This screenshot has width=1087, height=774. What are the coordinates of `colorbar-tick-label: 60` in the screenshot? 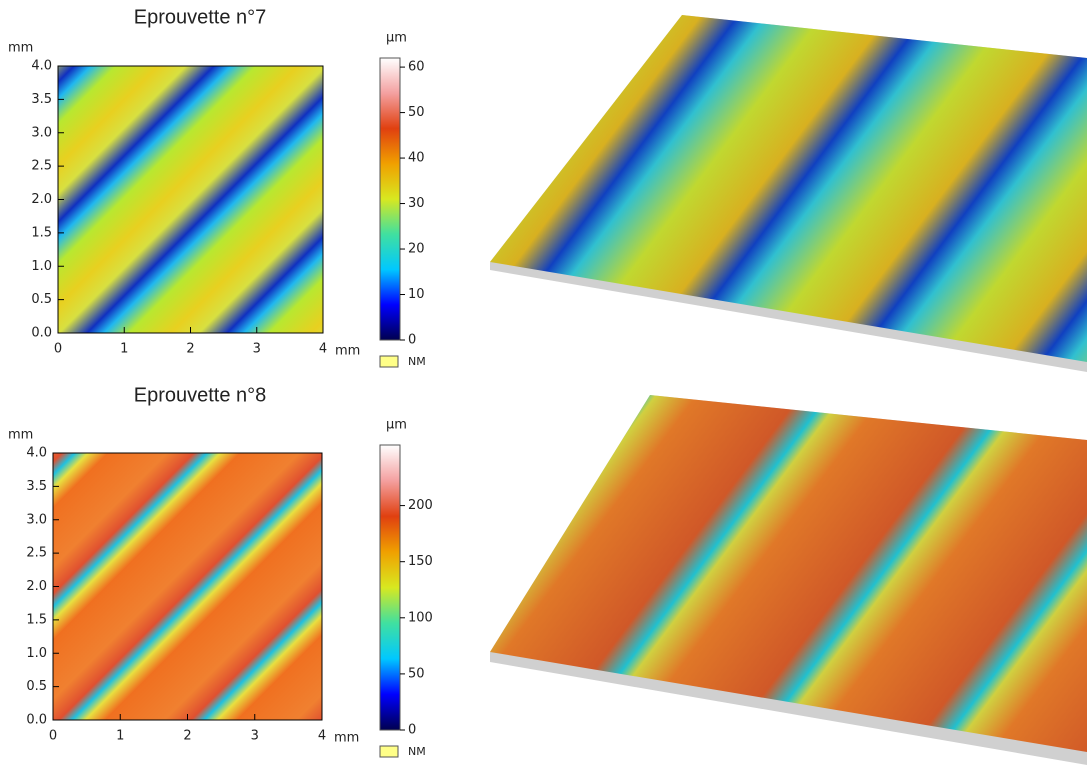 It's located at (416, 67).